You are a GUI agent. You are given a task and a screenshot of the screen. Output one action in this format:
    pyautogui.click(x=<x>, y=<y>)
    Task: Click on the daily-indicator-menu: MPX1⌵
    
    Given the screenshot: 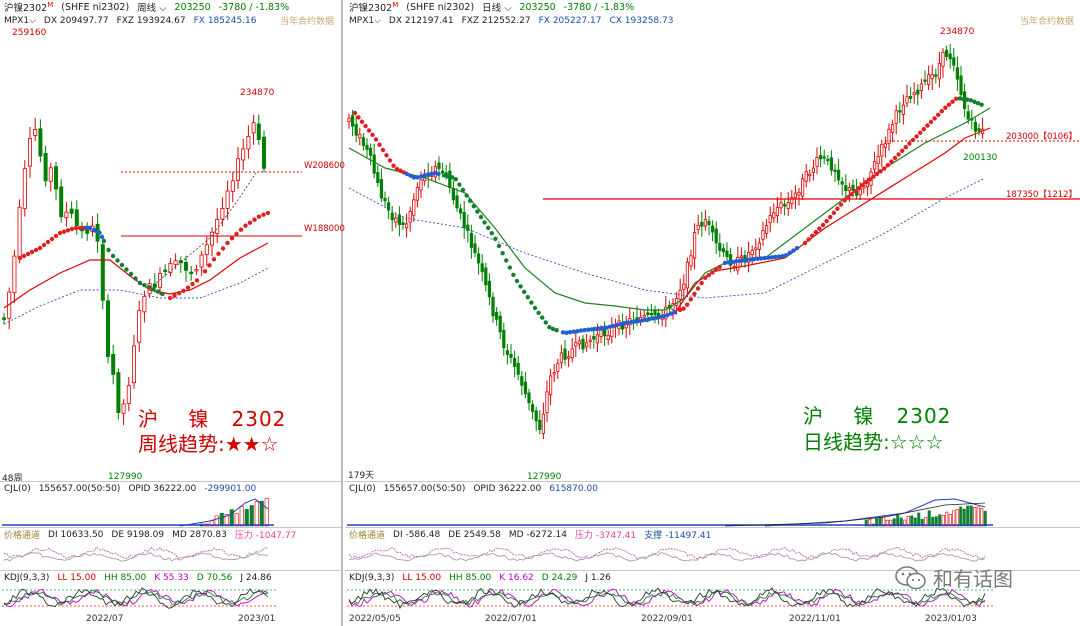 What is the action you would take?
    pyautogui.click(x=365, y=21)
    